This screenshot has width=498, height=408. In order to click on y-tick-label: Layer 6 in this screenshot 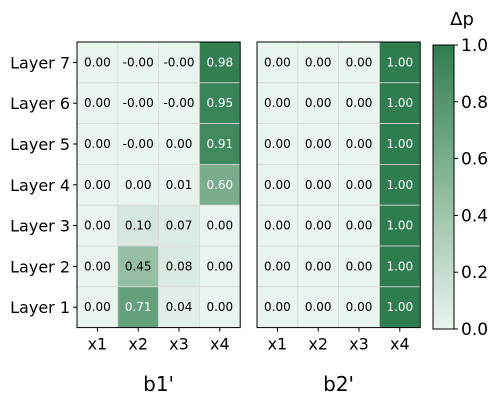, I will do `click(40, 103)`.